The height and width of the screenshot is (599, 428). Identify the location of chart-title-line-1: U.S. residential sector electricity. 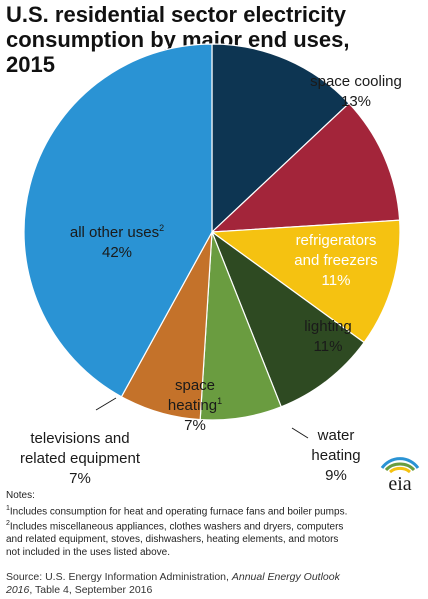
(176, 14).